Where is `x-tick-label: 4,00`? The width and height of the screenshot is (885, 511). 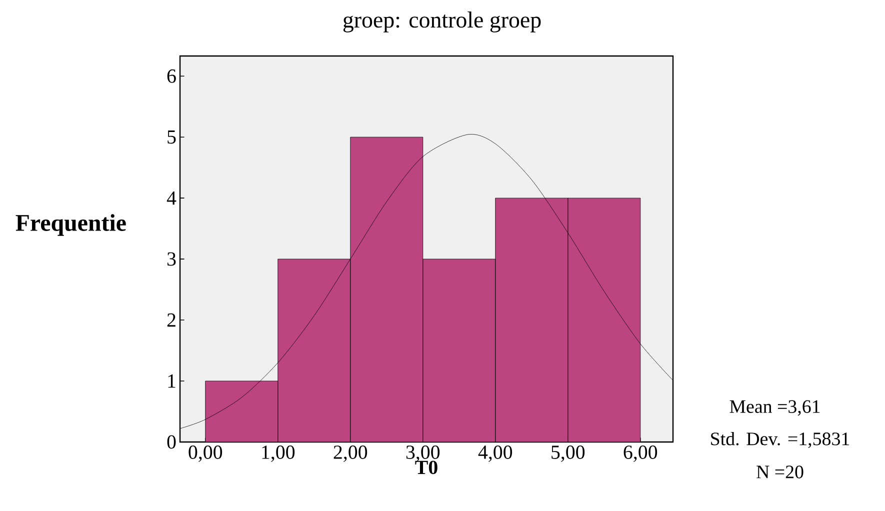
x-tick-label: 4,00 is located at coordinates (495, 454).